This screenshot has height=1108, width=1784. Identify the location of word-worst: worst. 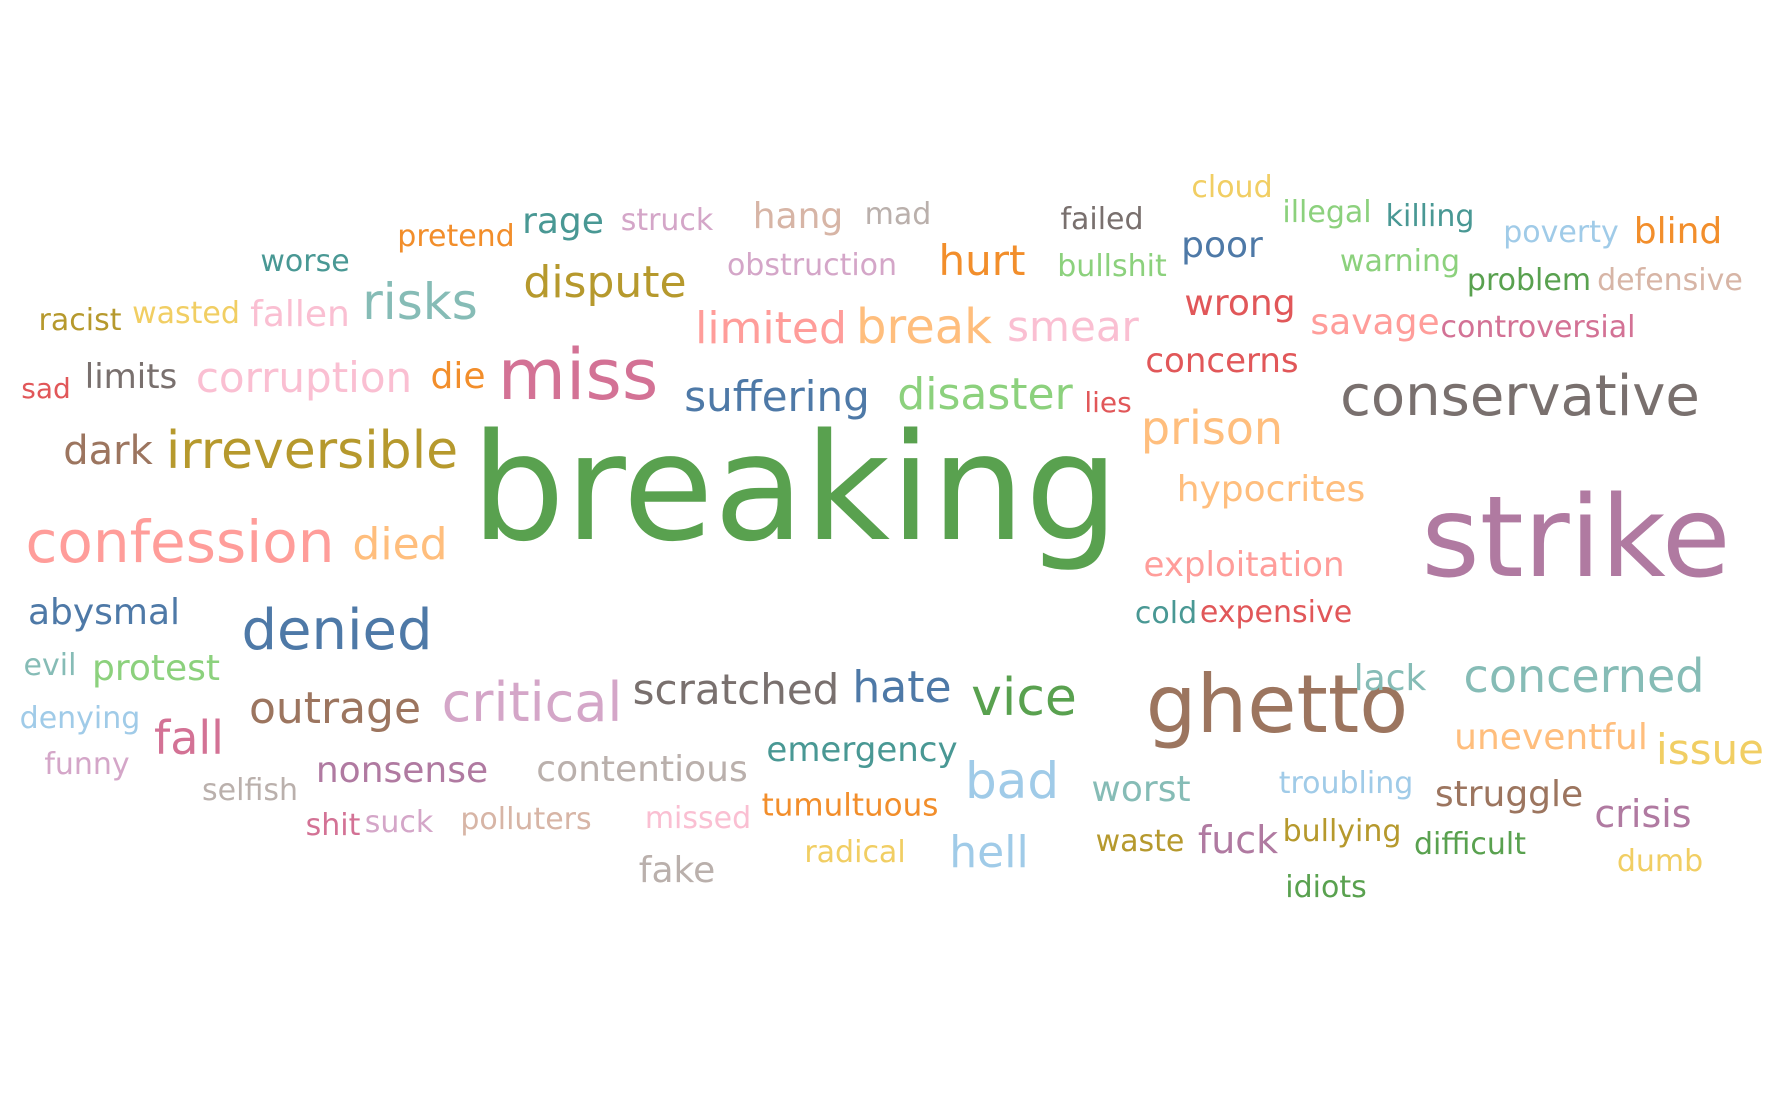
(1141, 789).